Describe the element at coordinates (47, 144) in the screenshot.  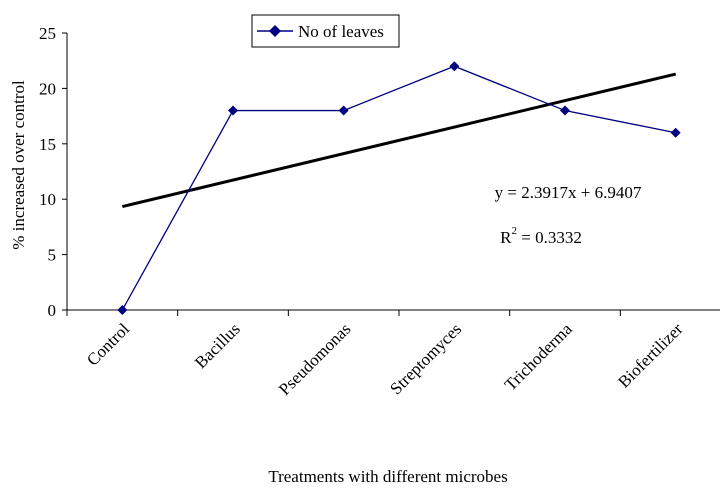
I see `y-tick-label: 15` at that location.